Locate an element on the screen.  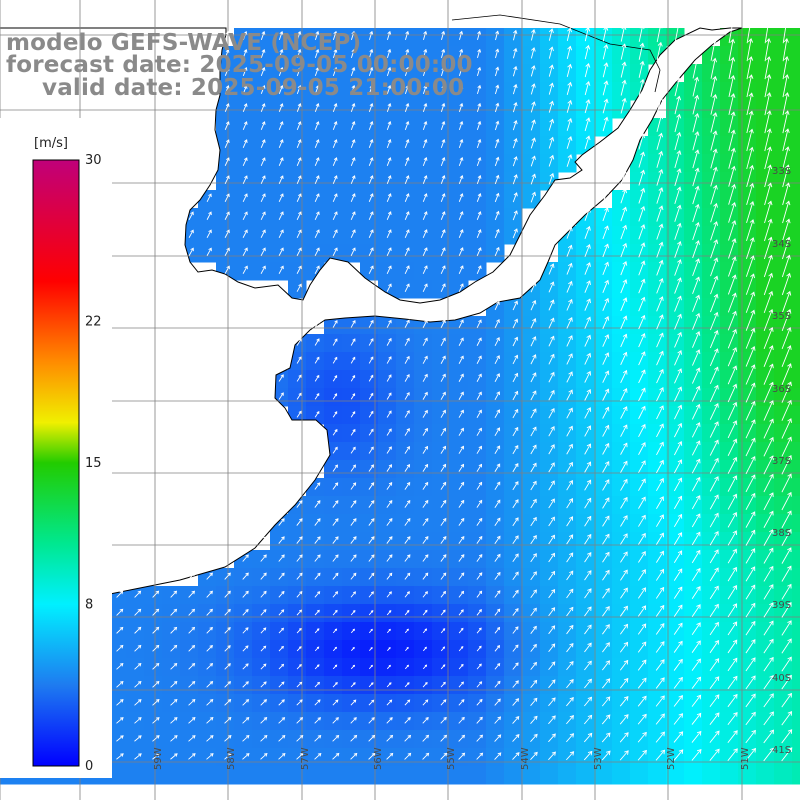
forecast-date: forecast date: 2025-09-05 00:00:00 is located at coordinates (239, 65).